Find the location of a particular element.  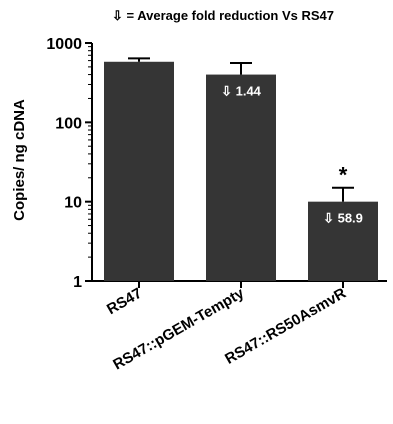

y-tick-label: 10 is located at coordinates (73, 203).